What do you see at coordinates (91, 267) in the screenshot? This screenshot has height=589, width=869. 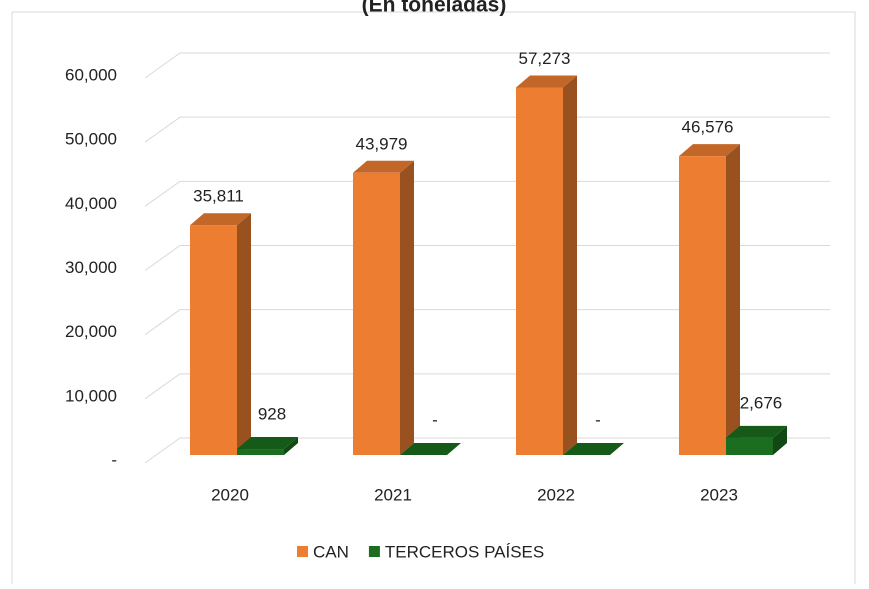 I see `y-tick-label: 30,000` at bounding box center [91, 267].